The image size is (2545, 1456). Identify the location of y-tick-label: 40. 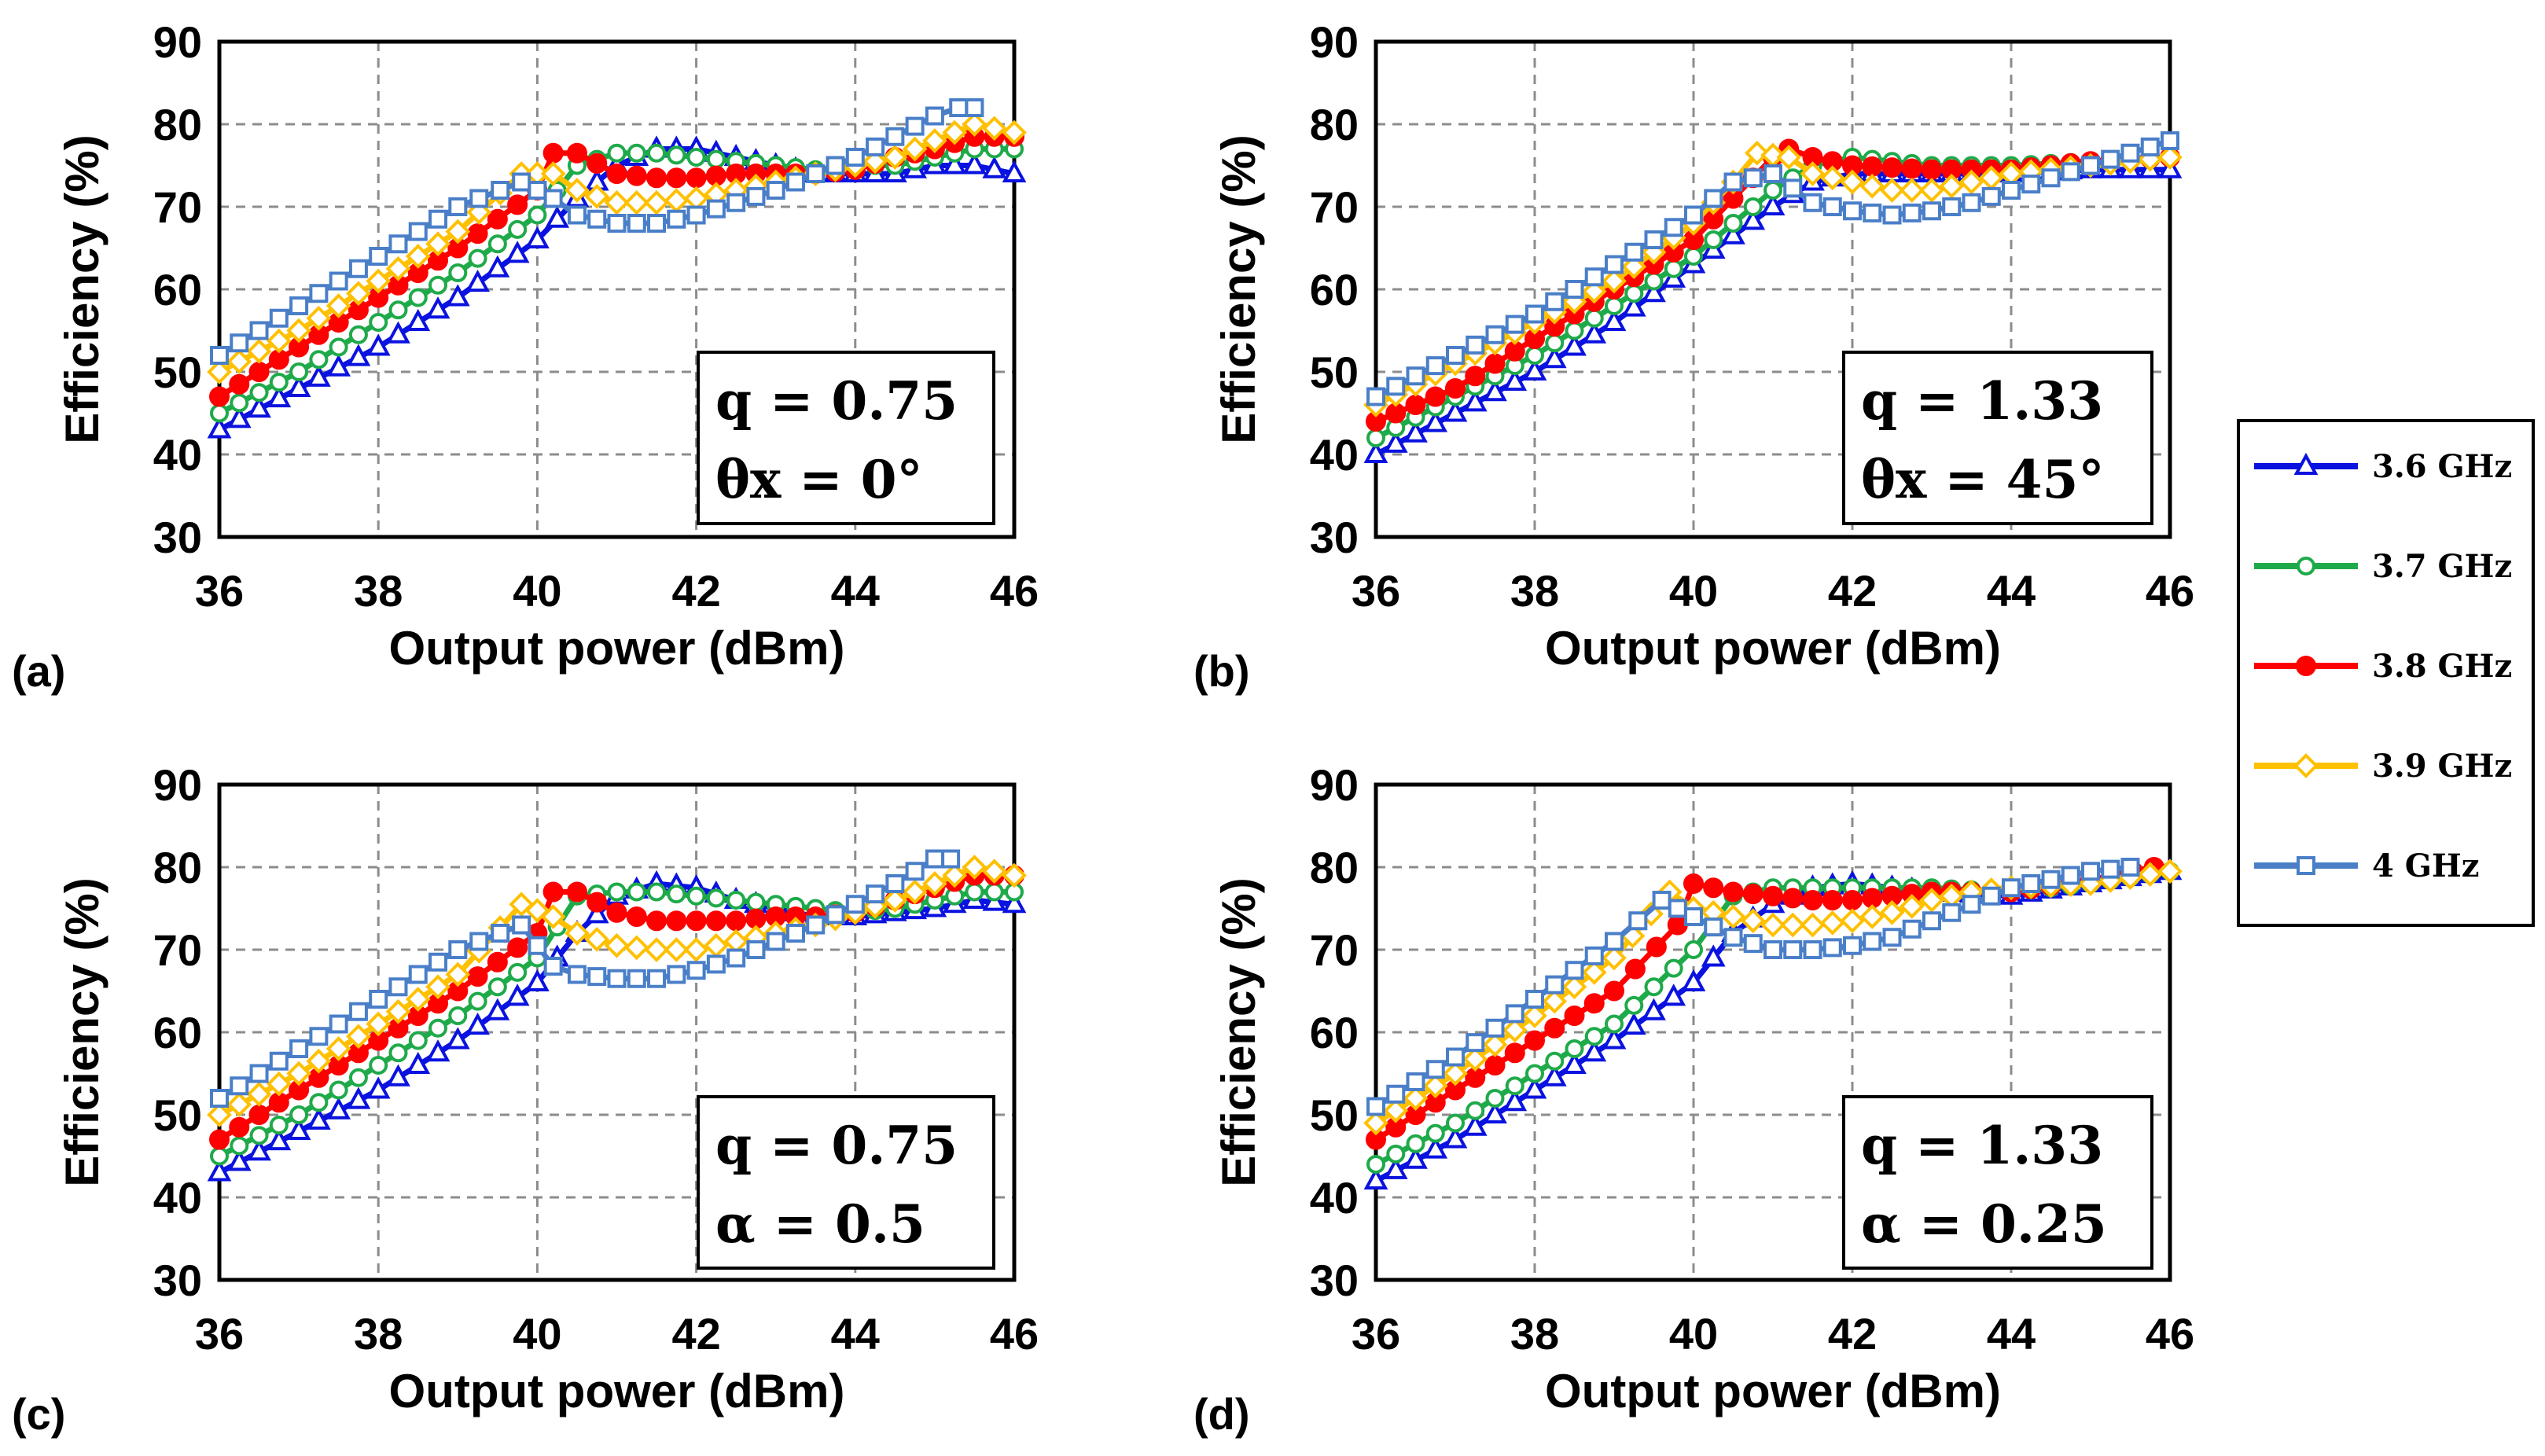
(1334, 455).